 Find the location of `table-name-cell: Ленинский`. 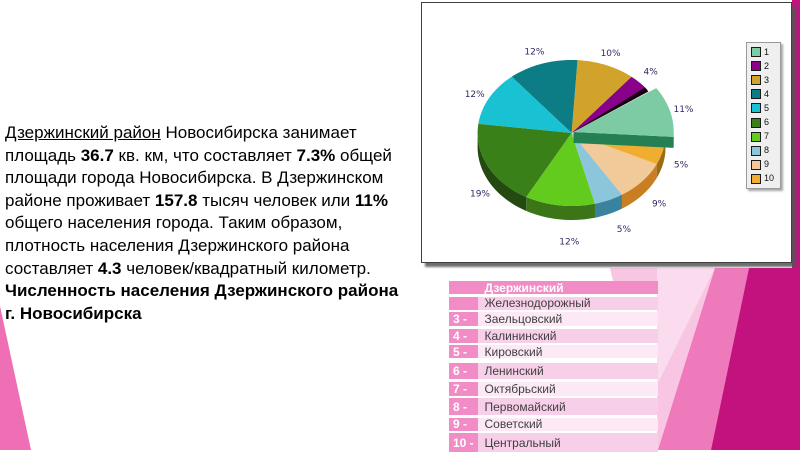

table-name-cell: Ленинский is located at coordinates (568, 371).